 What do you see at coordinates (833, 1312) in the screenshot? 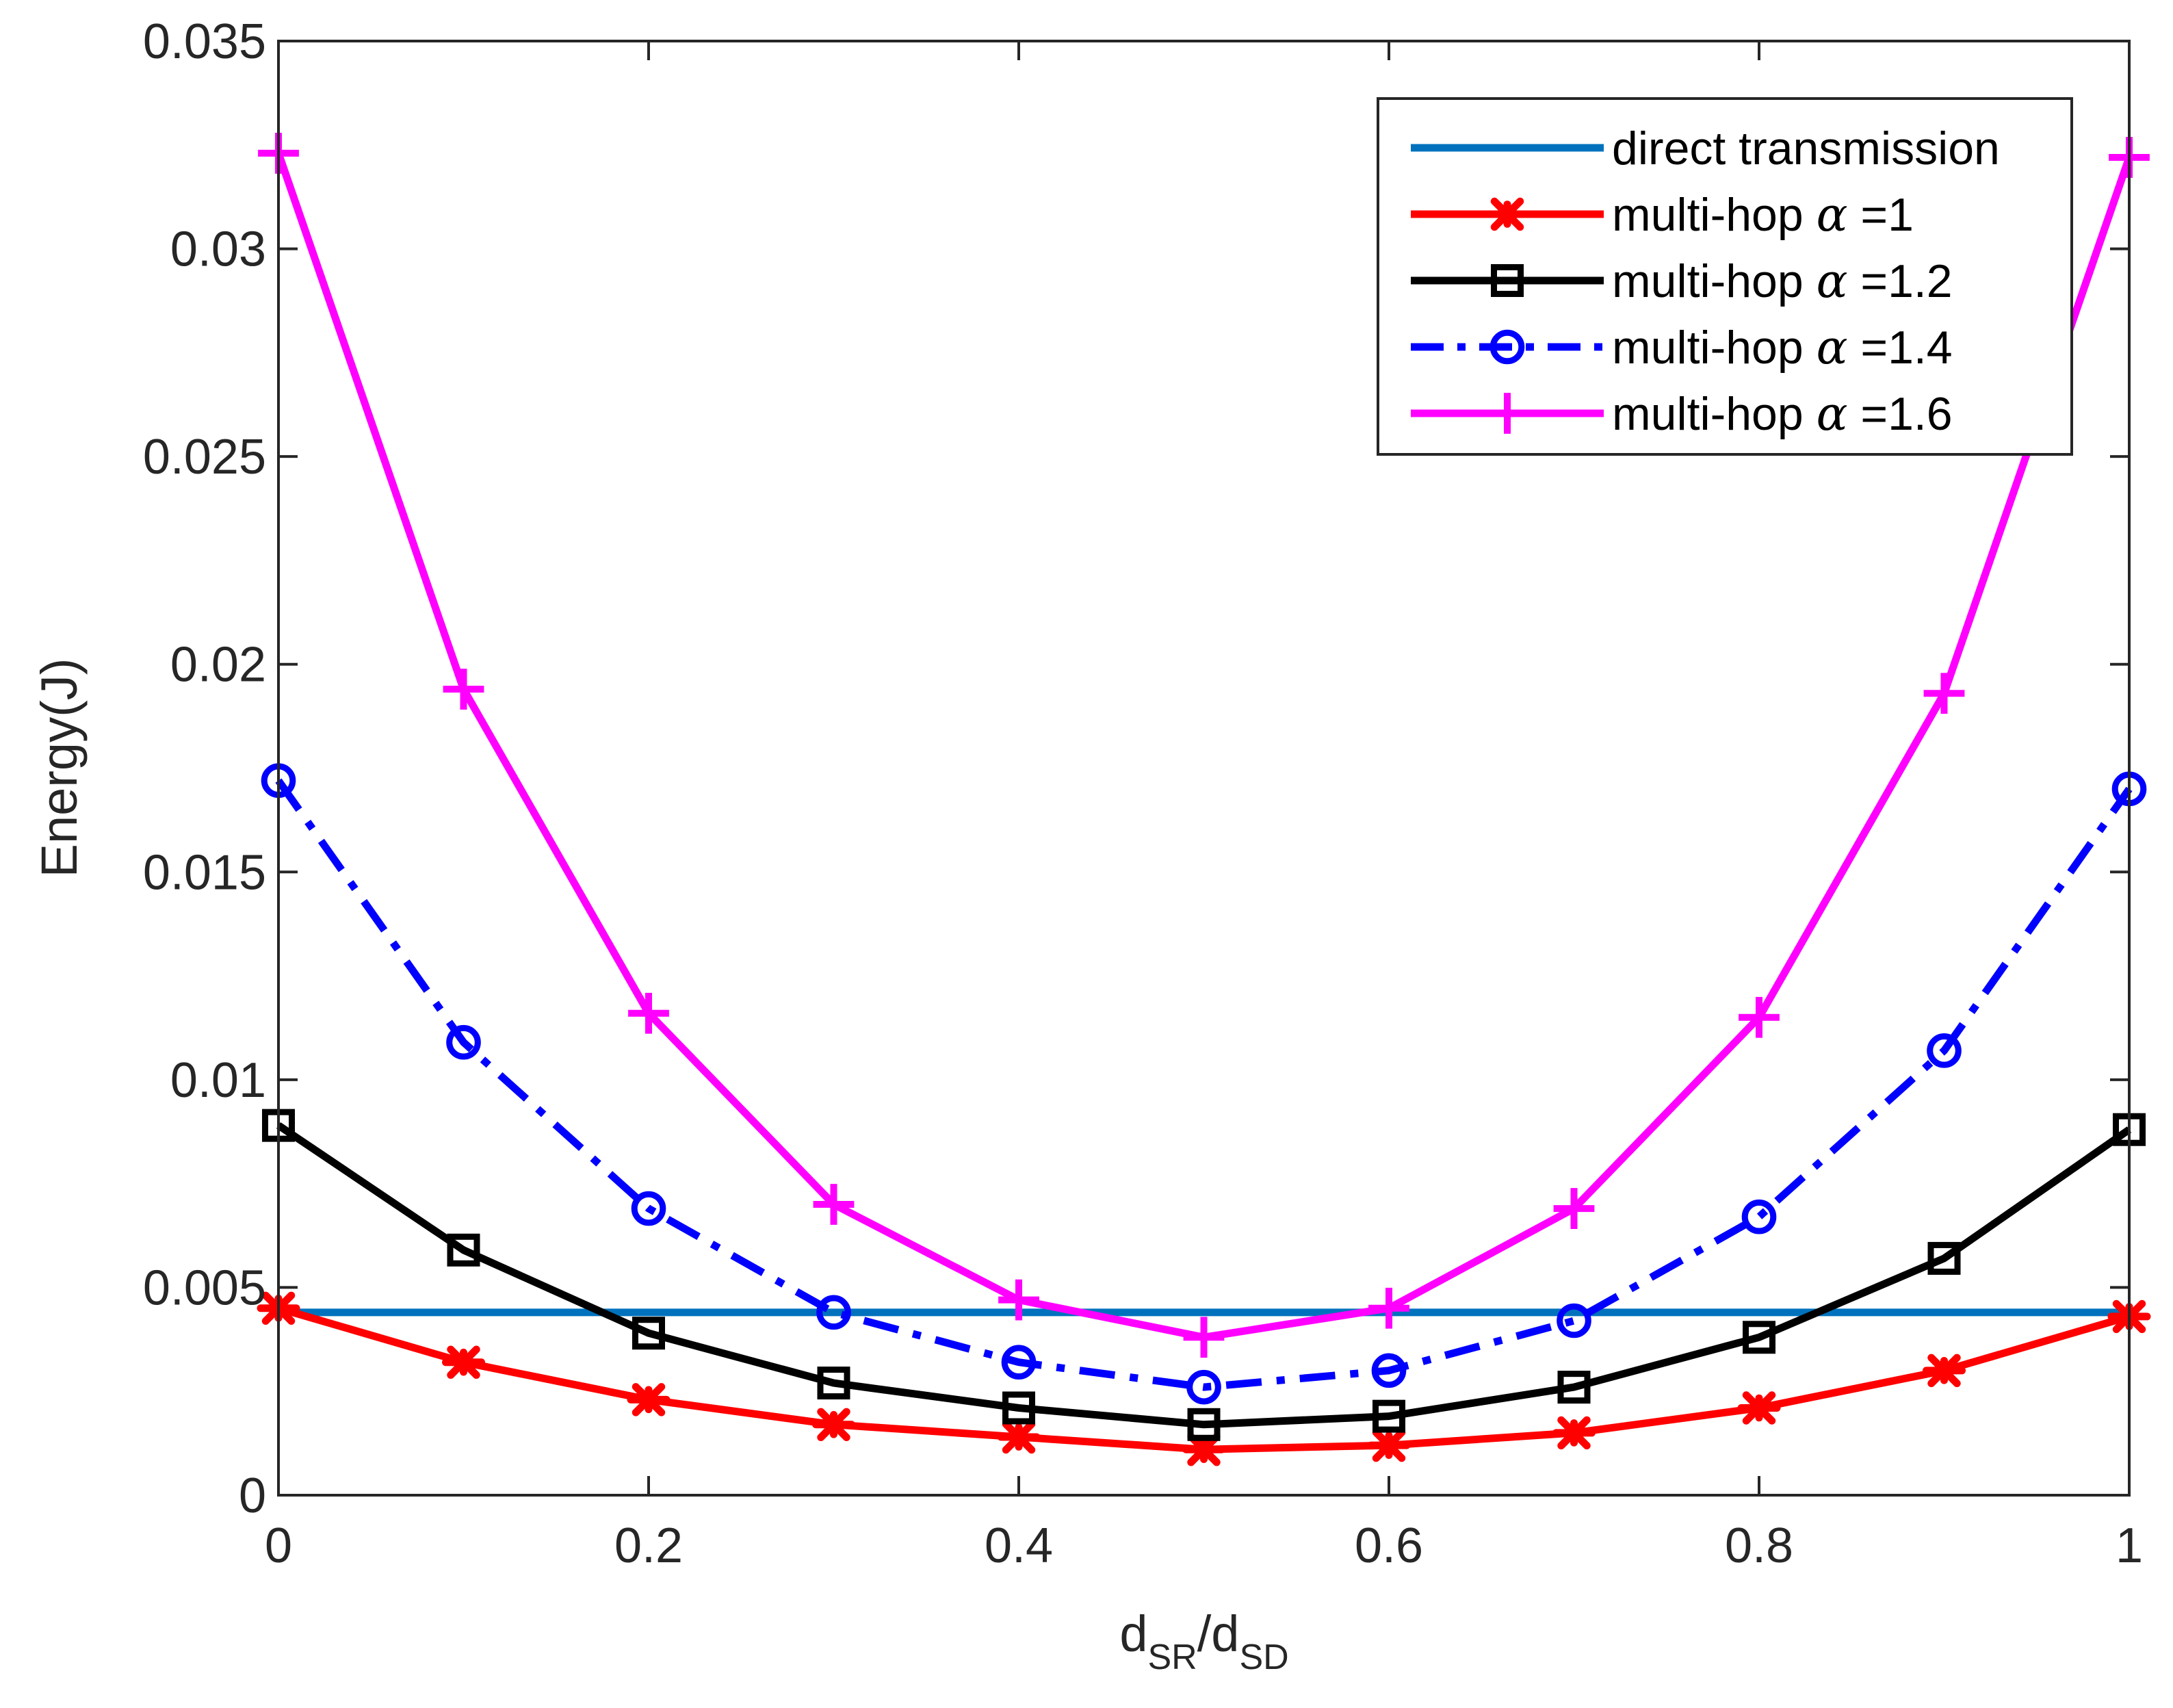
I see `data-point-s4-p4` at bounding box center [833, 1312].